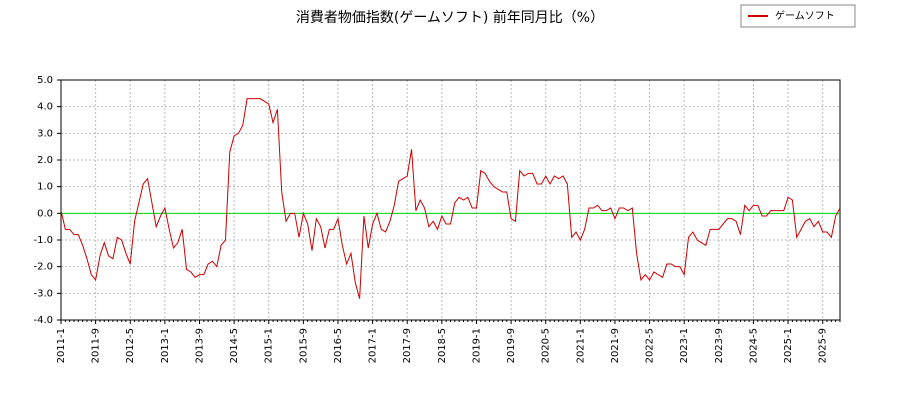 The height and width of the screenshot is (400, 900). Describe the element at coordinates (43, 267) in the screenshot. I see `y-tick-label: -2.0` at that location.